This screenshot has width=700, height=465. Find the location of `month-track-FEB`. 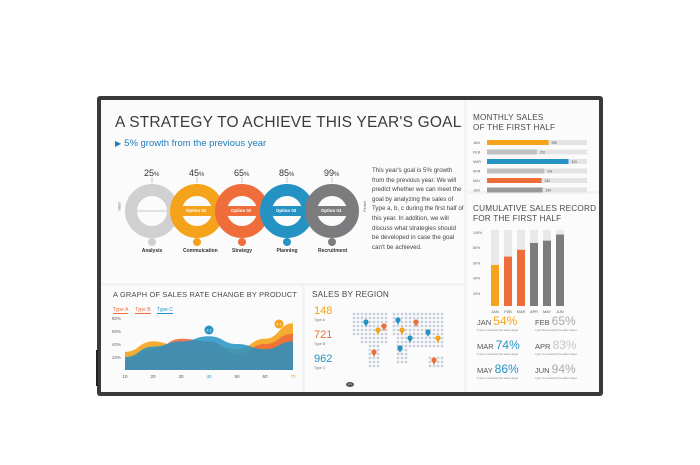

month-track-FEB is located at coordinates (537, 152).